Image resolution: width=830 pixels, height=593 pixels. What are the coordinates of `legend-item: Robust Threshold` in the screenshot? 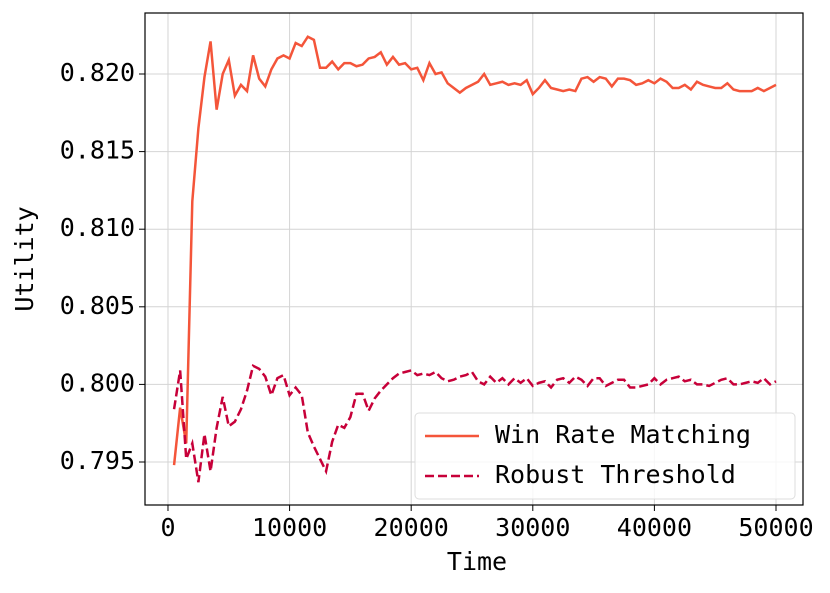 It's located at (615, 474).